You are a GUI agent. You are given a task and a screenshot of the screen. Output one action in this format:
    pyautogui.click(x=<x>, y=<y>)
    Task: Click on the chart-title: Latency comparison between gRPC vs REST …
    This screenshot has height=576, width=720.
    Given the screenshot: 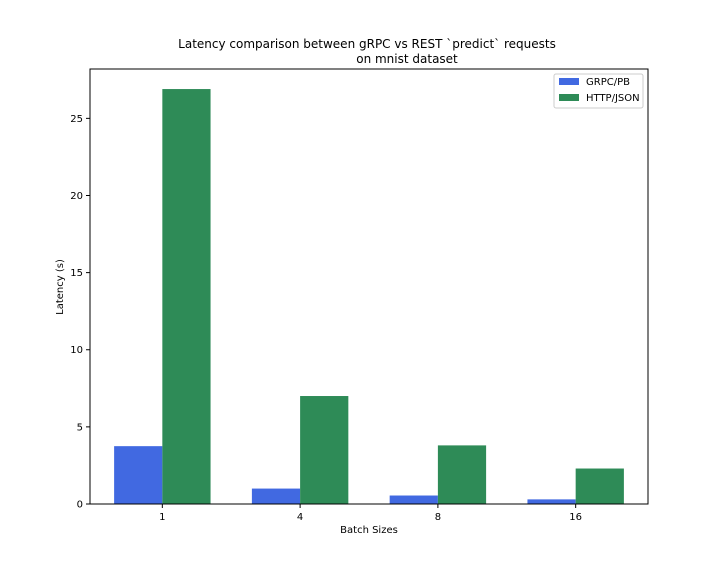 What is the action you would take?
    pyautogui.click(x=367, y=44)
    